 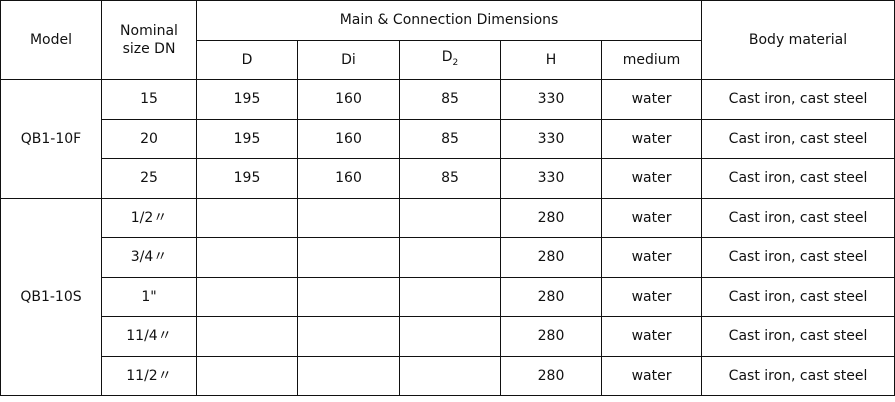 I want to click on header-model: Model, so click(x=51, y=40).